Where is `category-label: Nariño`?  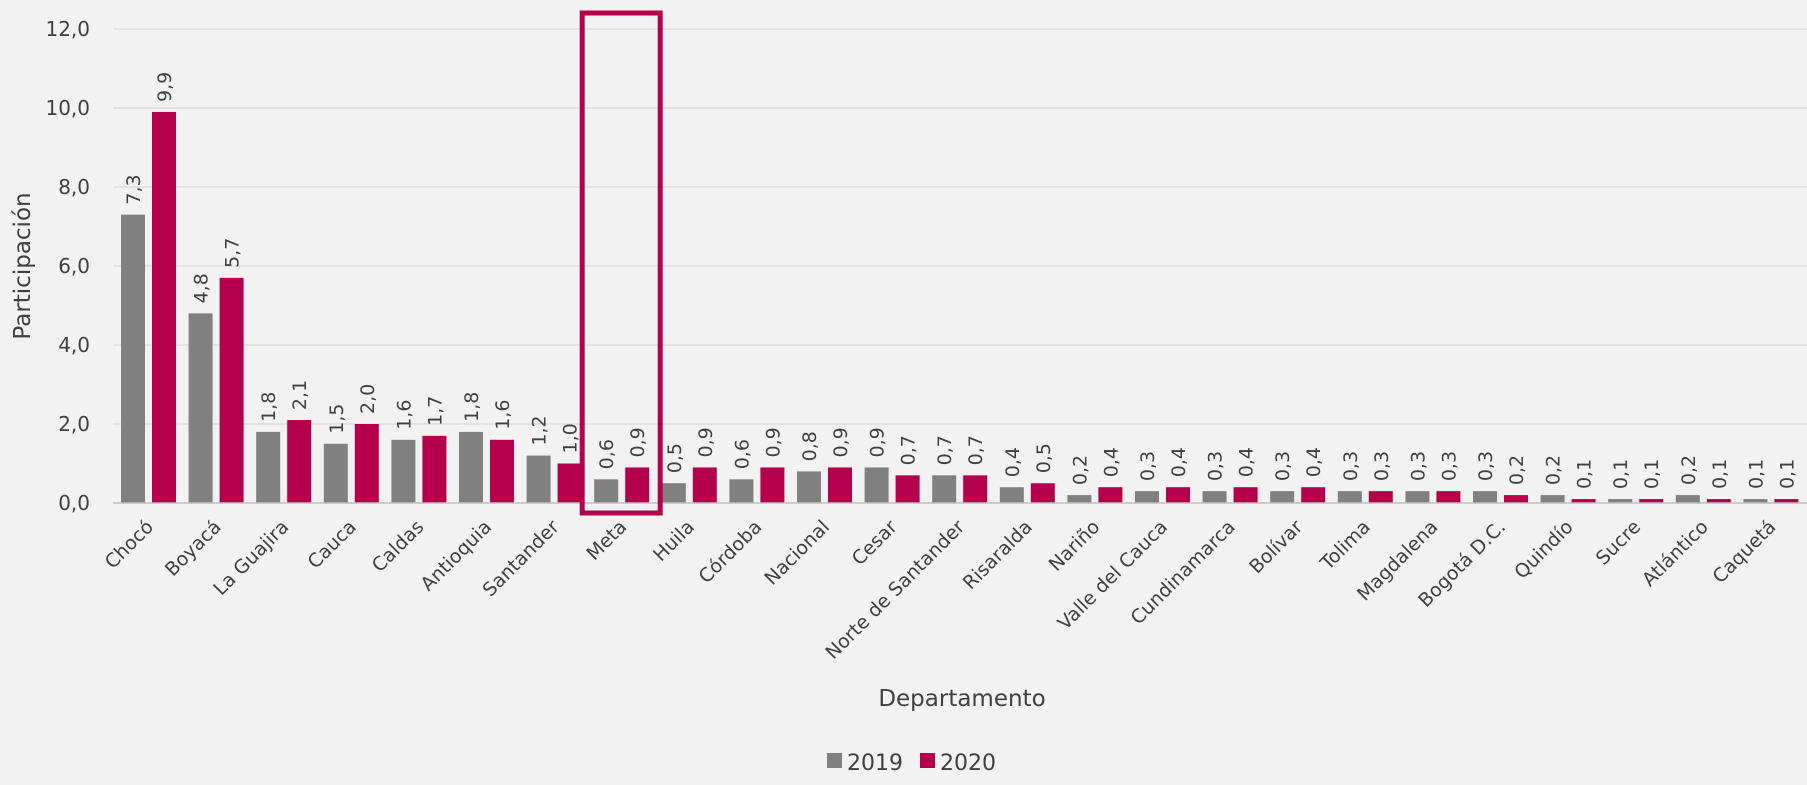 category-label: Nariño is located at coordinates (1075, 546).